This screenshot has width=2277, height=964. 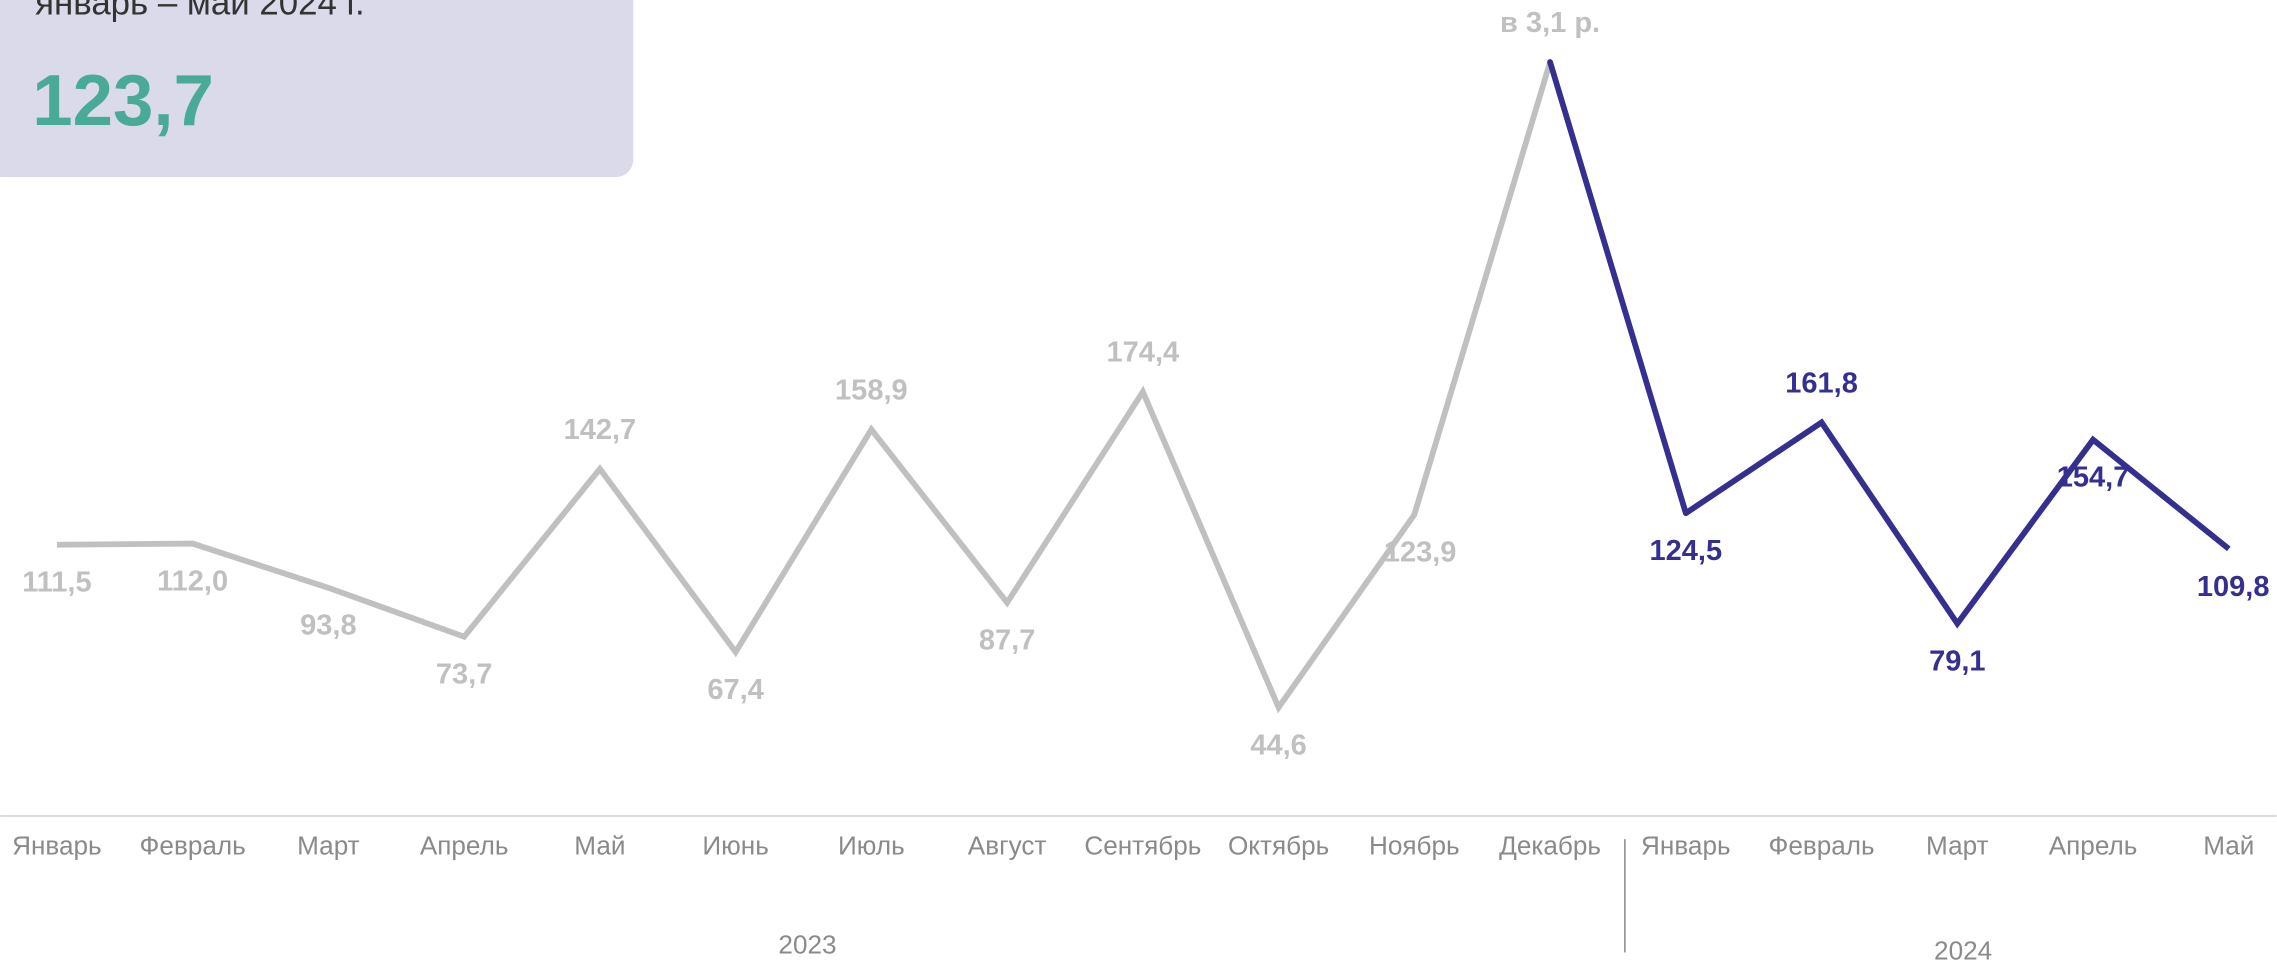 What do you see at coordinates (735, 846) in the screenshot?
I see `x-tick-label: Июнь` at bounding box center [735, 846].